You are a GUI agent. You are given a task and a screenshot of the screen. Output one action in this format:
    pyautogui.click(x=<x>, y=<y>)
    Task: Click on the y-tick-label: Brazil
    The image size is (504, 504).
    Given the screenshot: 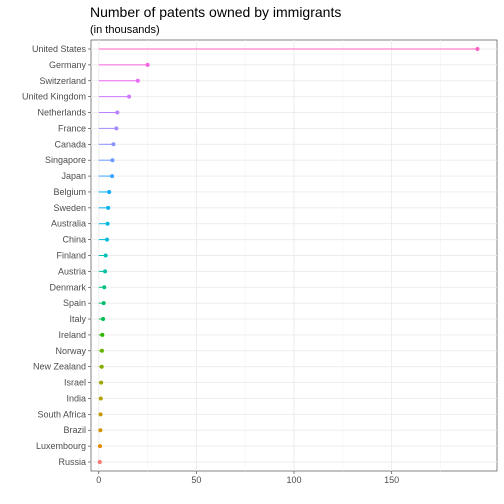 What is the action you would take?
    pyautogui.click(x=74, y=430)
    